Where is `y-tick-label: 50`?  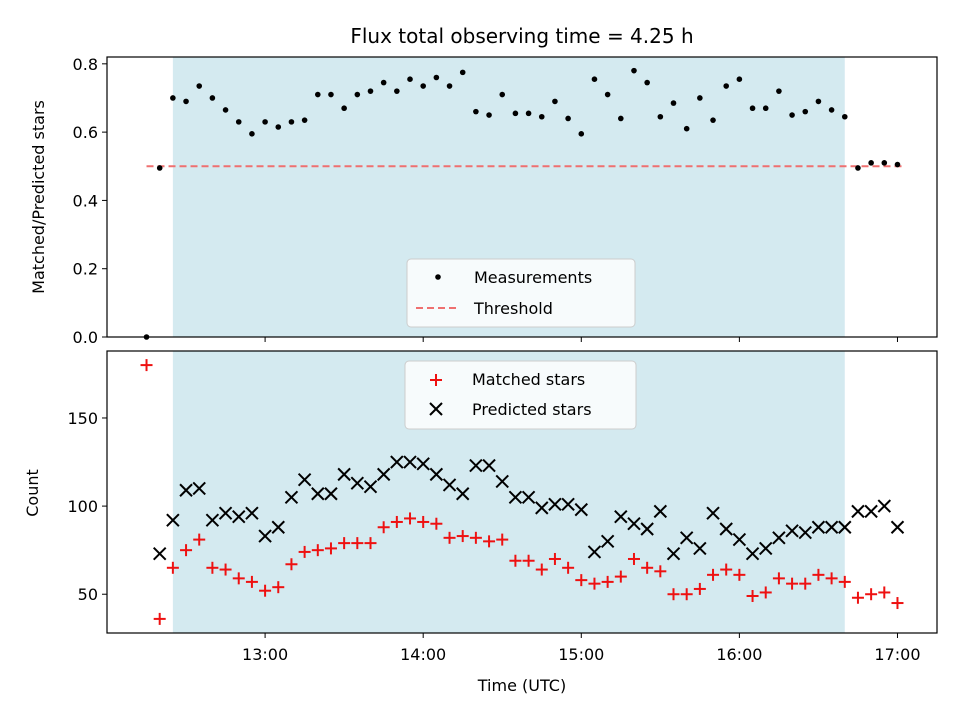
y-tick-label: 50 is located at coordinates (88, 594).